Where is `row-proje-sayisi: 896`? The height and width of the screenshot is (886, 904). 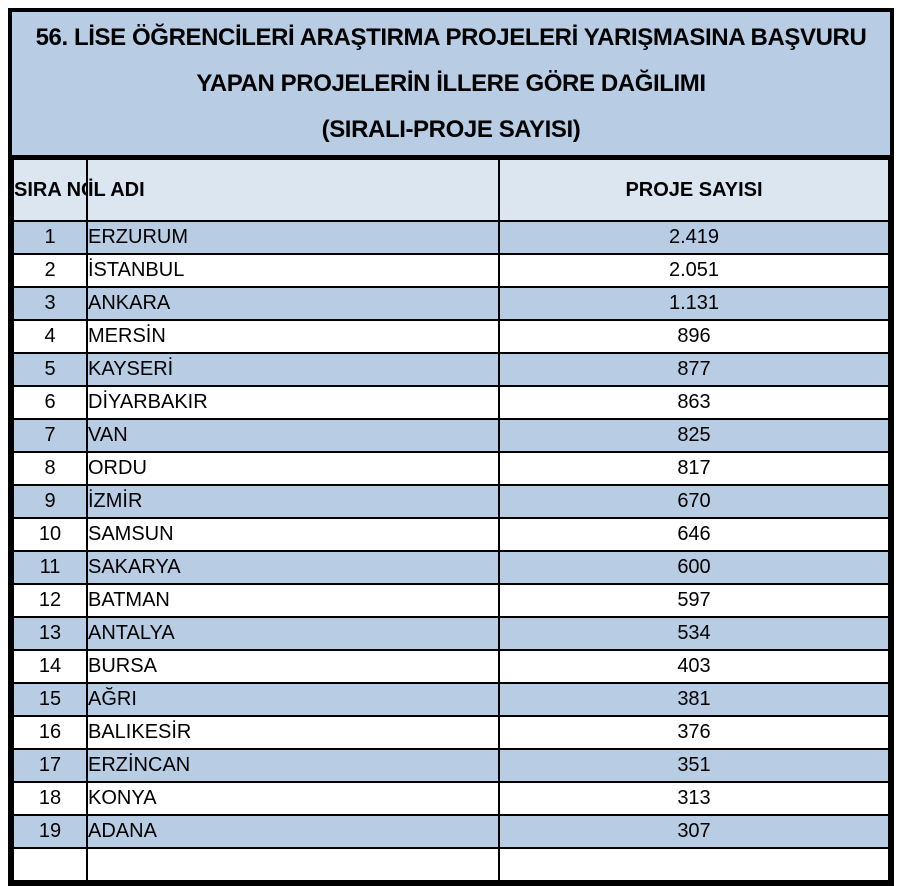
row-proje-sayisi: 896 is located at coordinates (694, 336).